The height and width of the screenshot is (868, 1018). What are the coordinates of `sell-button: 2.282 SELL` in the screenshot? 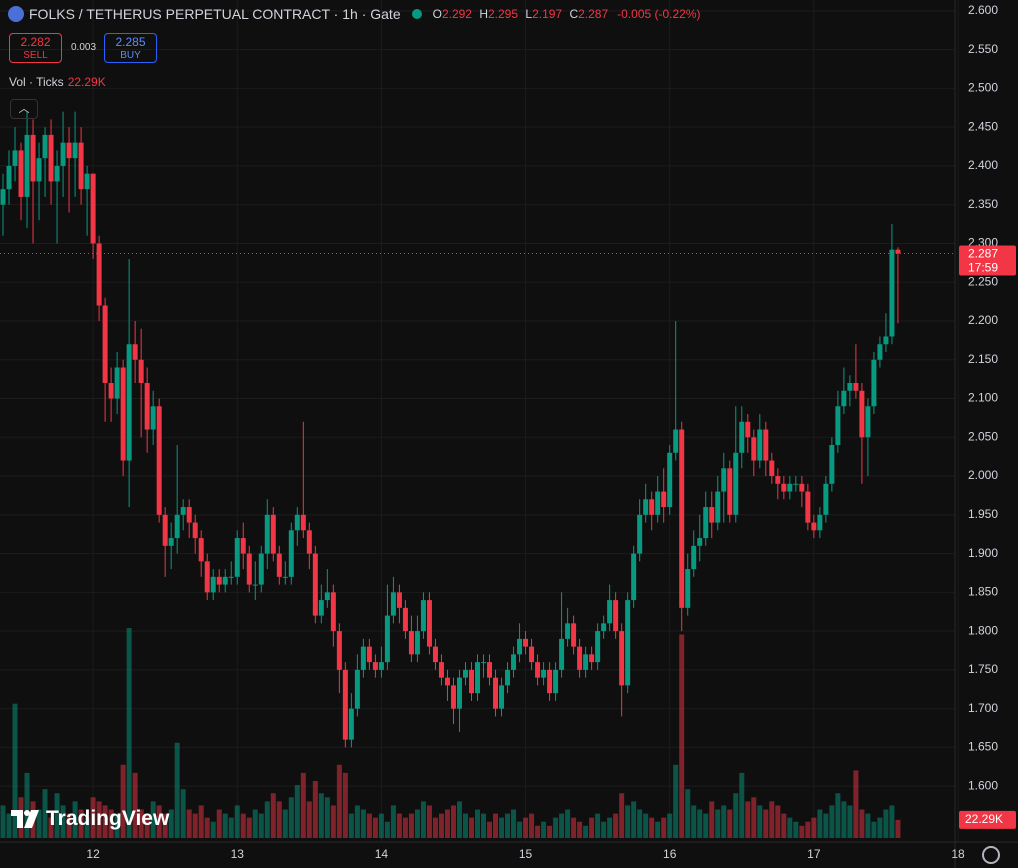 It's located at (35, 48).